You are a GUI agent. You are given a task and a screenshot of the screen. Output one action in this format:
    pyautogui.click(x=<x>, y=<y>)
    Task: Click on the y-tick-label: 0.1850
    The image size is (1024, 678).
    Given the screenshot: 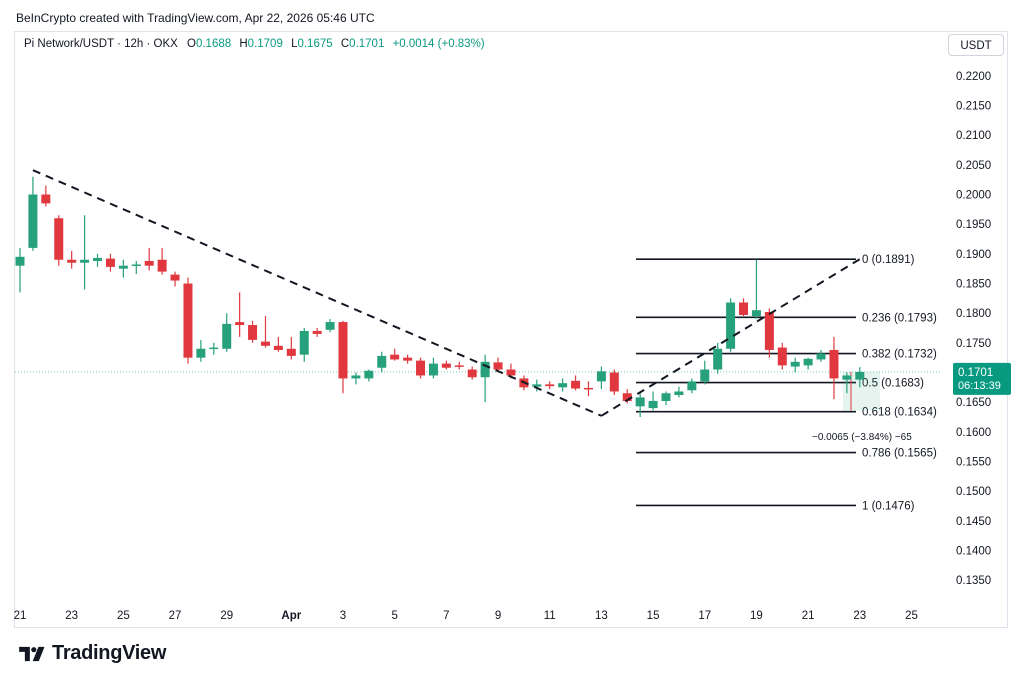 What is the action you would take?
    pyautogui.click(x=973, y=285)
    